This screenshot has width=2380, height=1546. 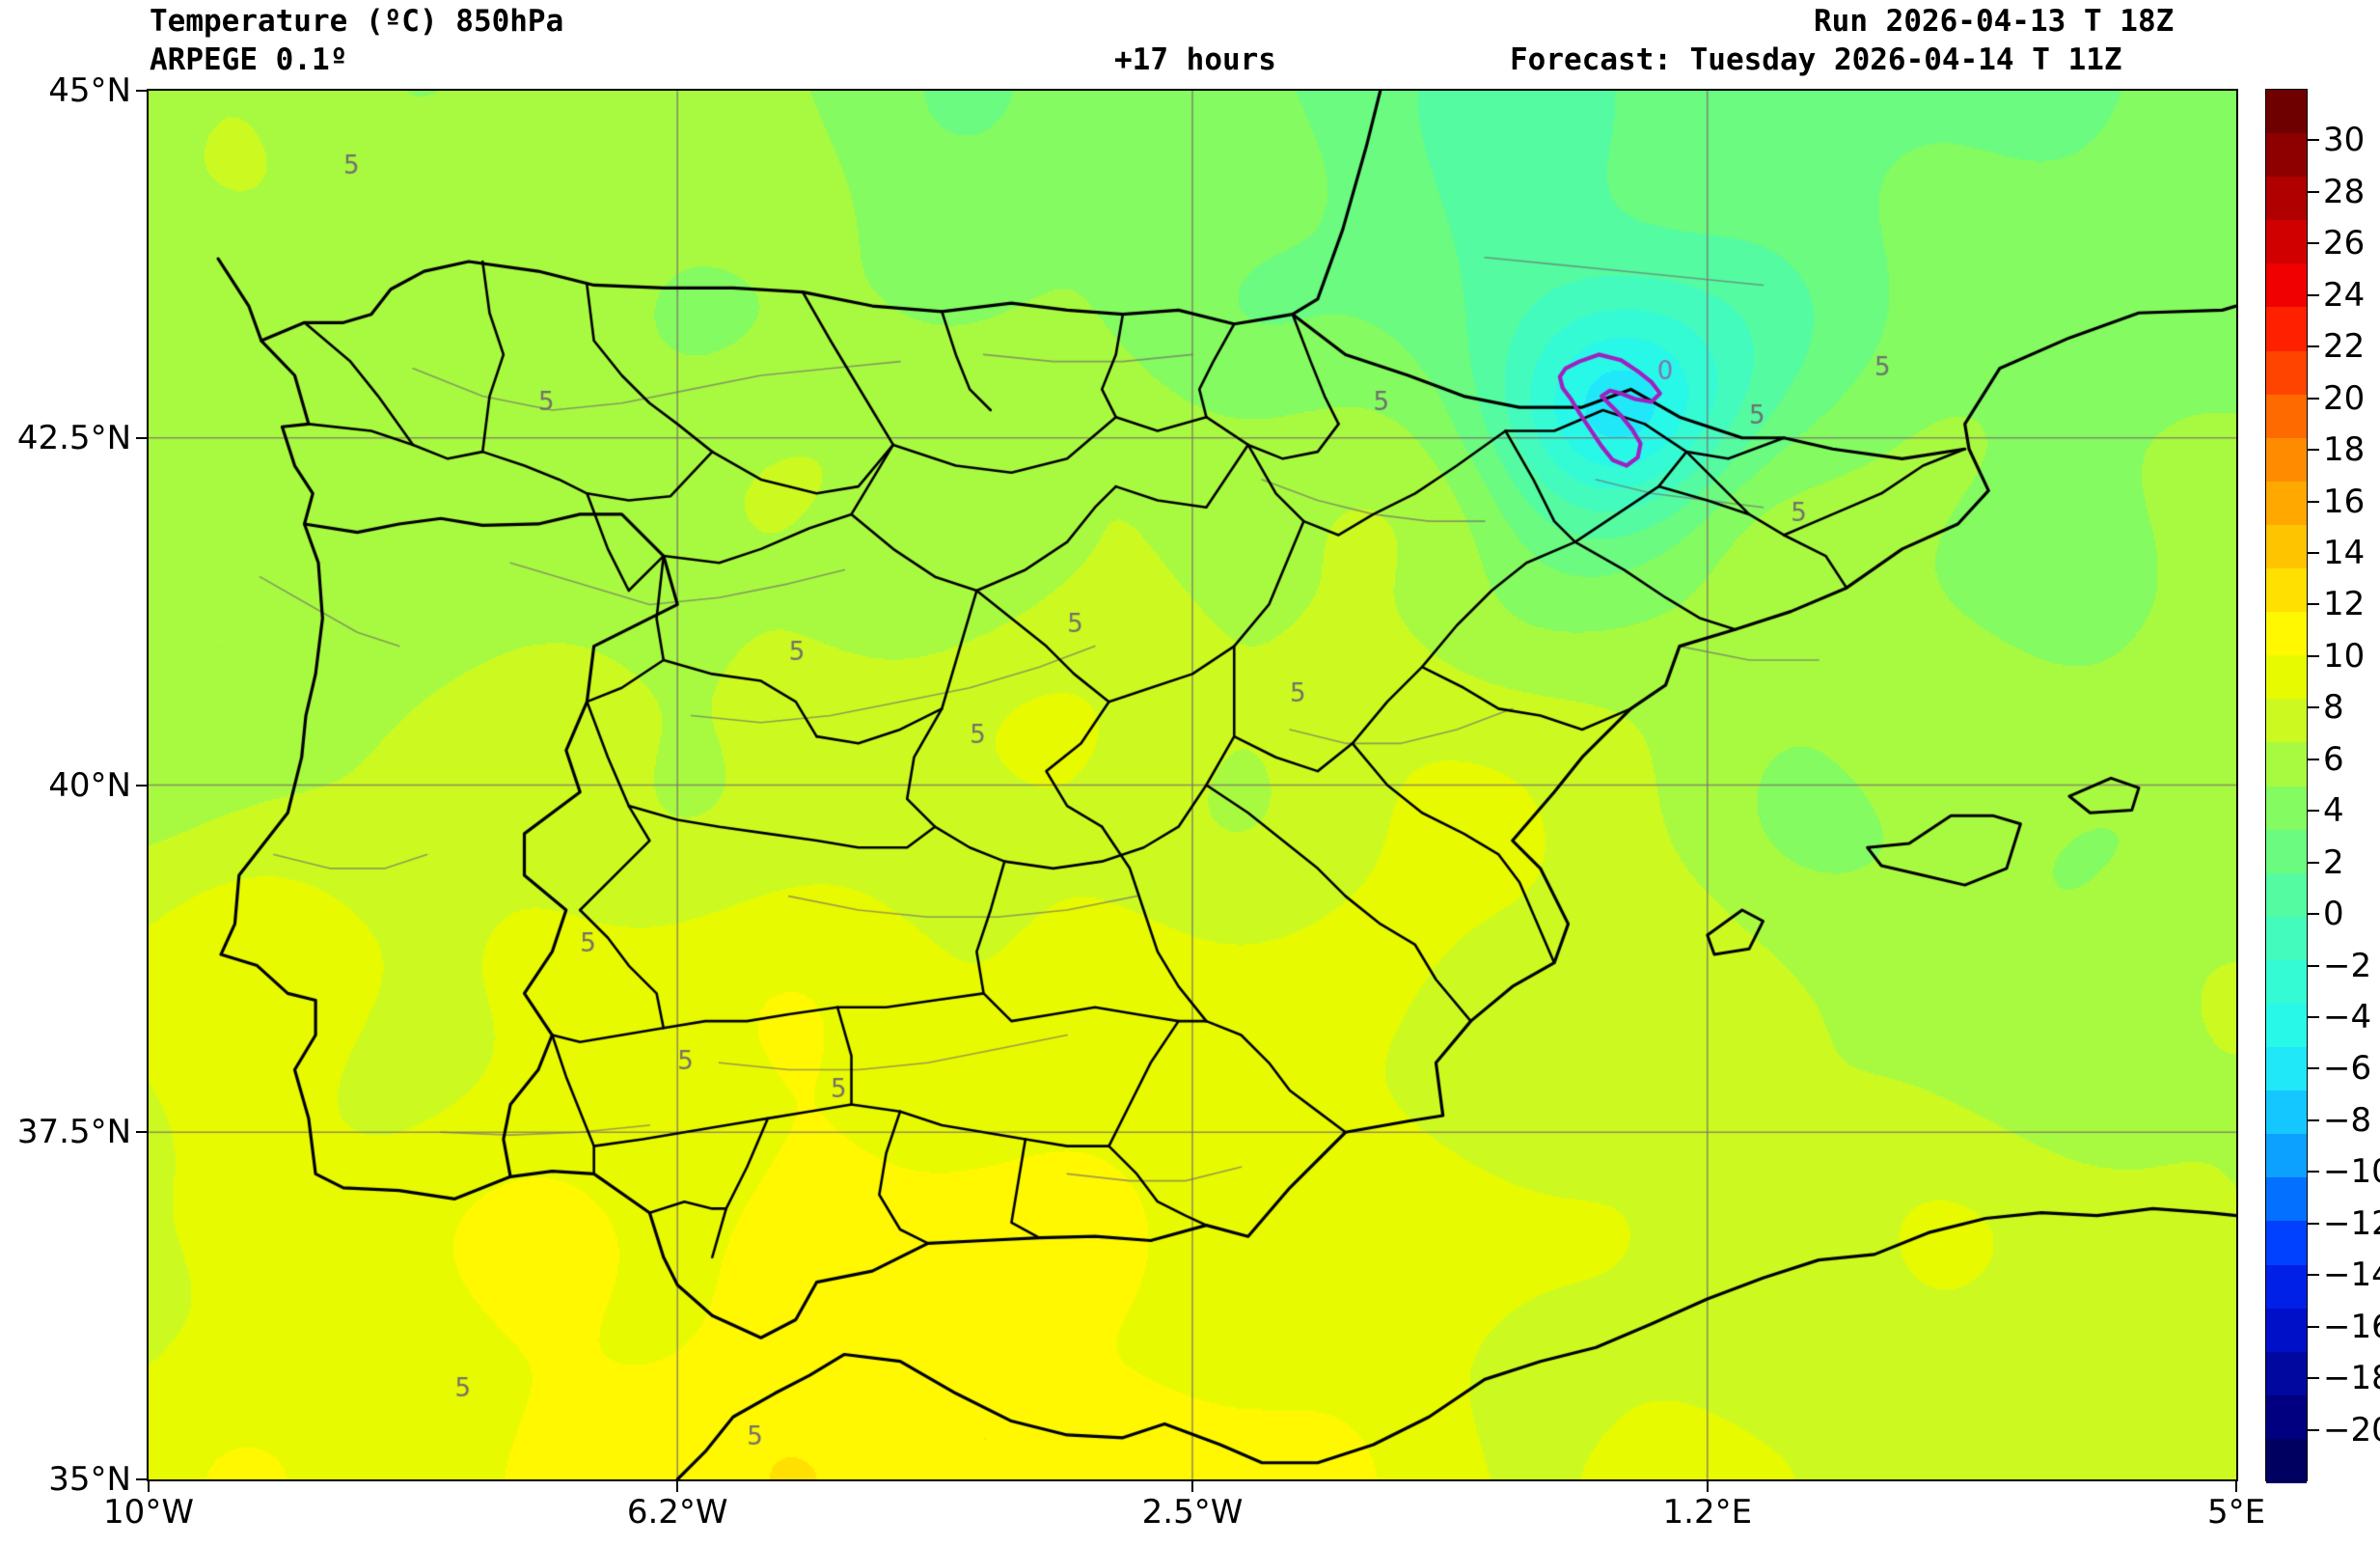 I want to click on colorbar-tick-label: −18, so click(x=2352, y=1379).